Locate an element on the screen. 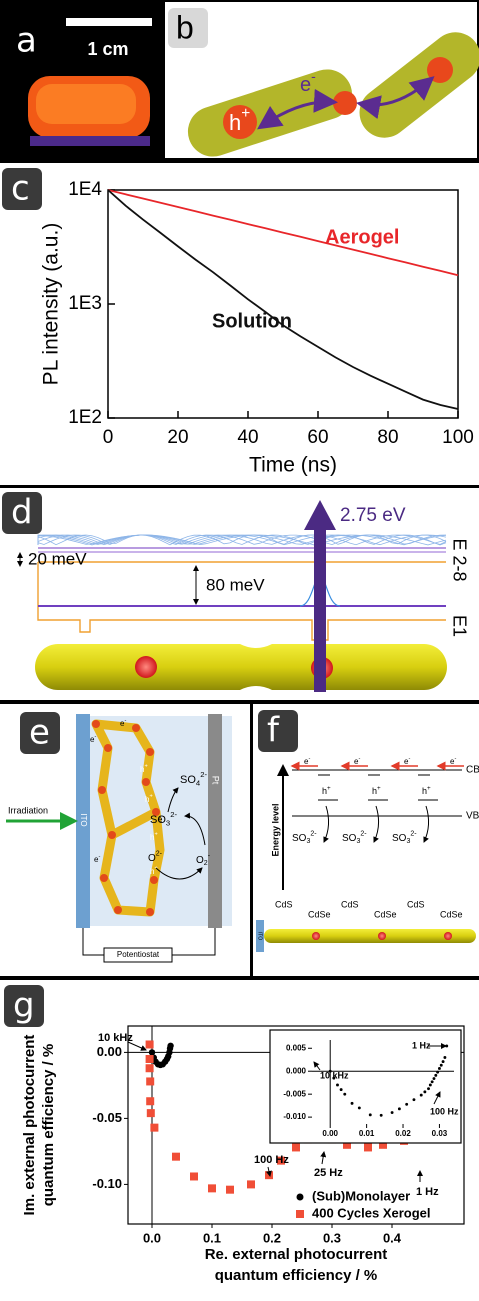  reaction-arrow is located at coordinates (426, 824).